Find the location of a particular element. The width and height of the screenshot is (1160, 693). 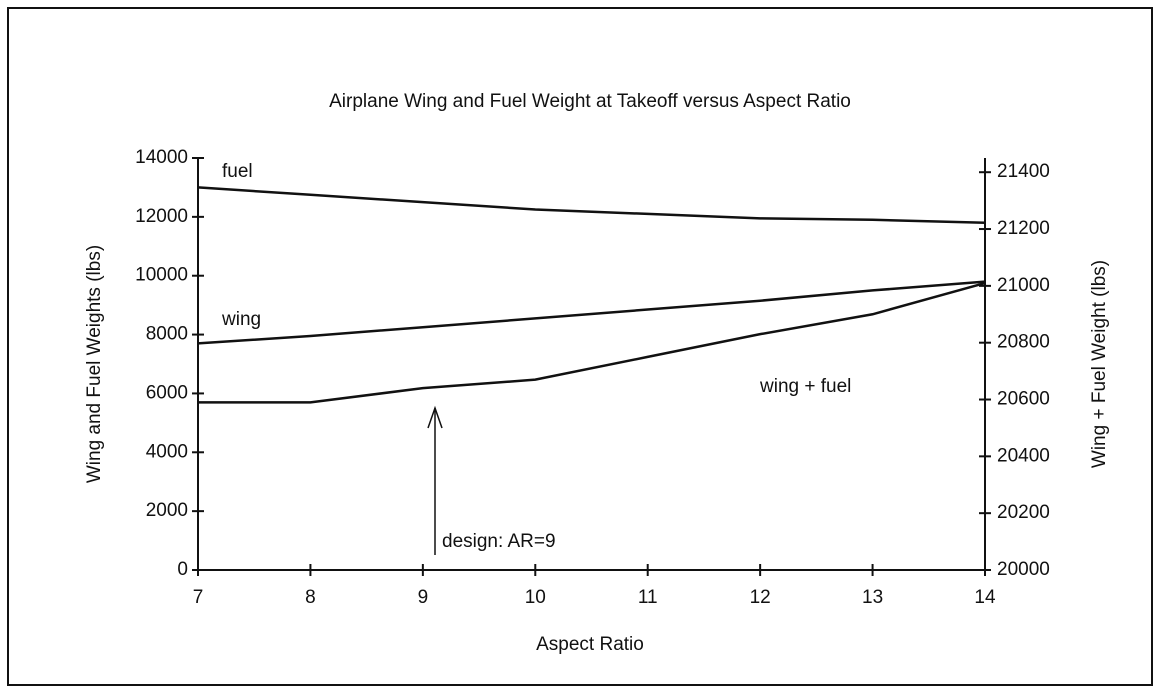

x-tick-label: 13 is located at coordinates (872, 597).